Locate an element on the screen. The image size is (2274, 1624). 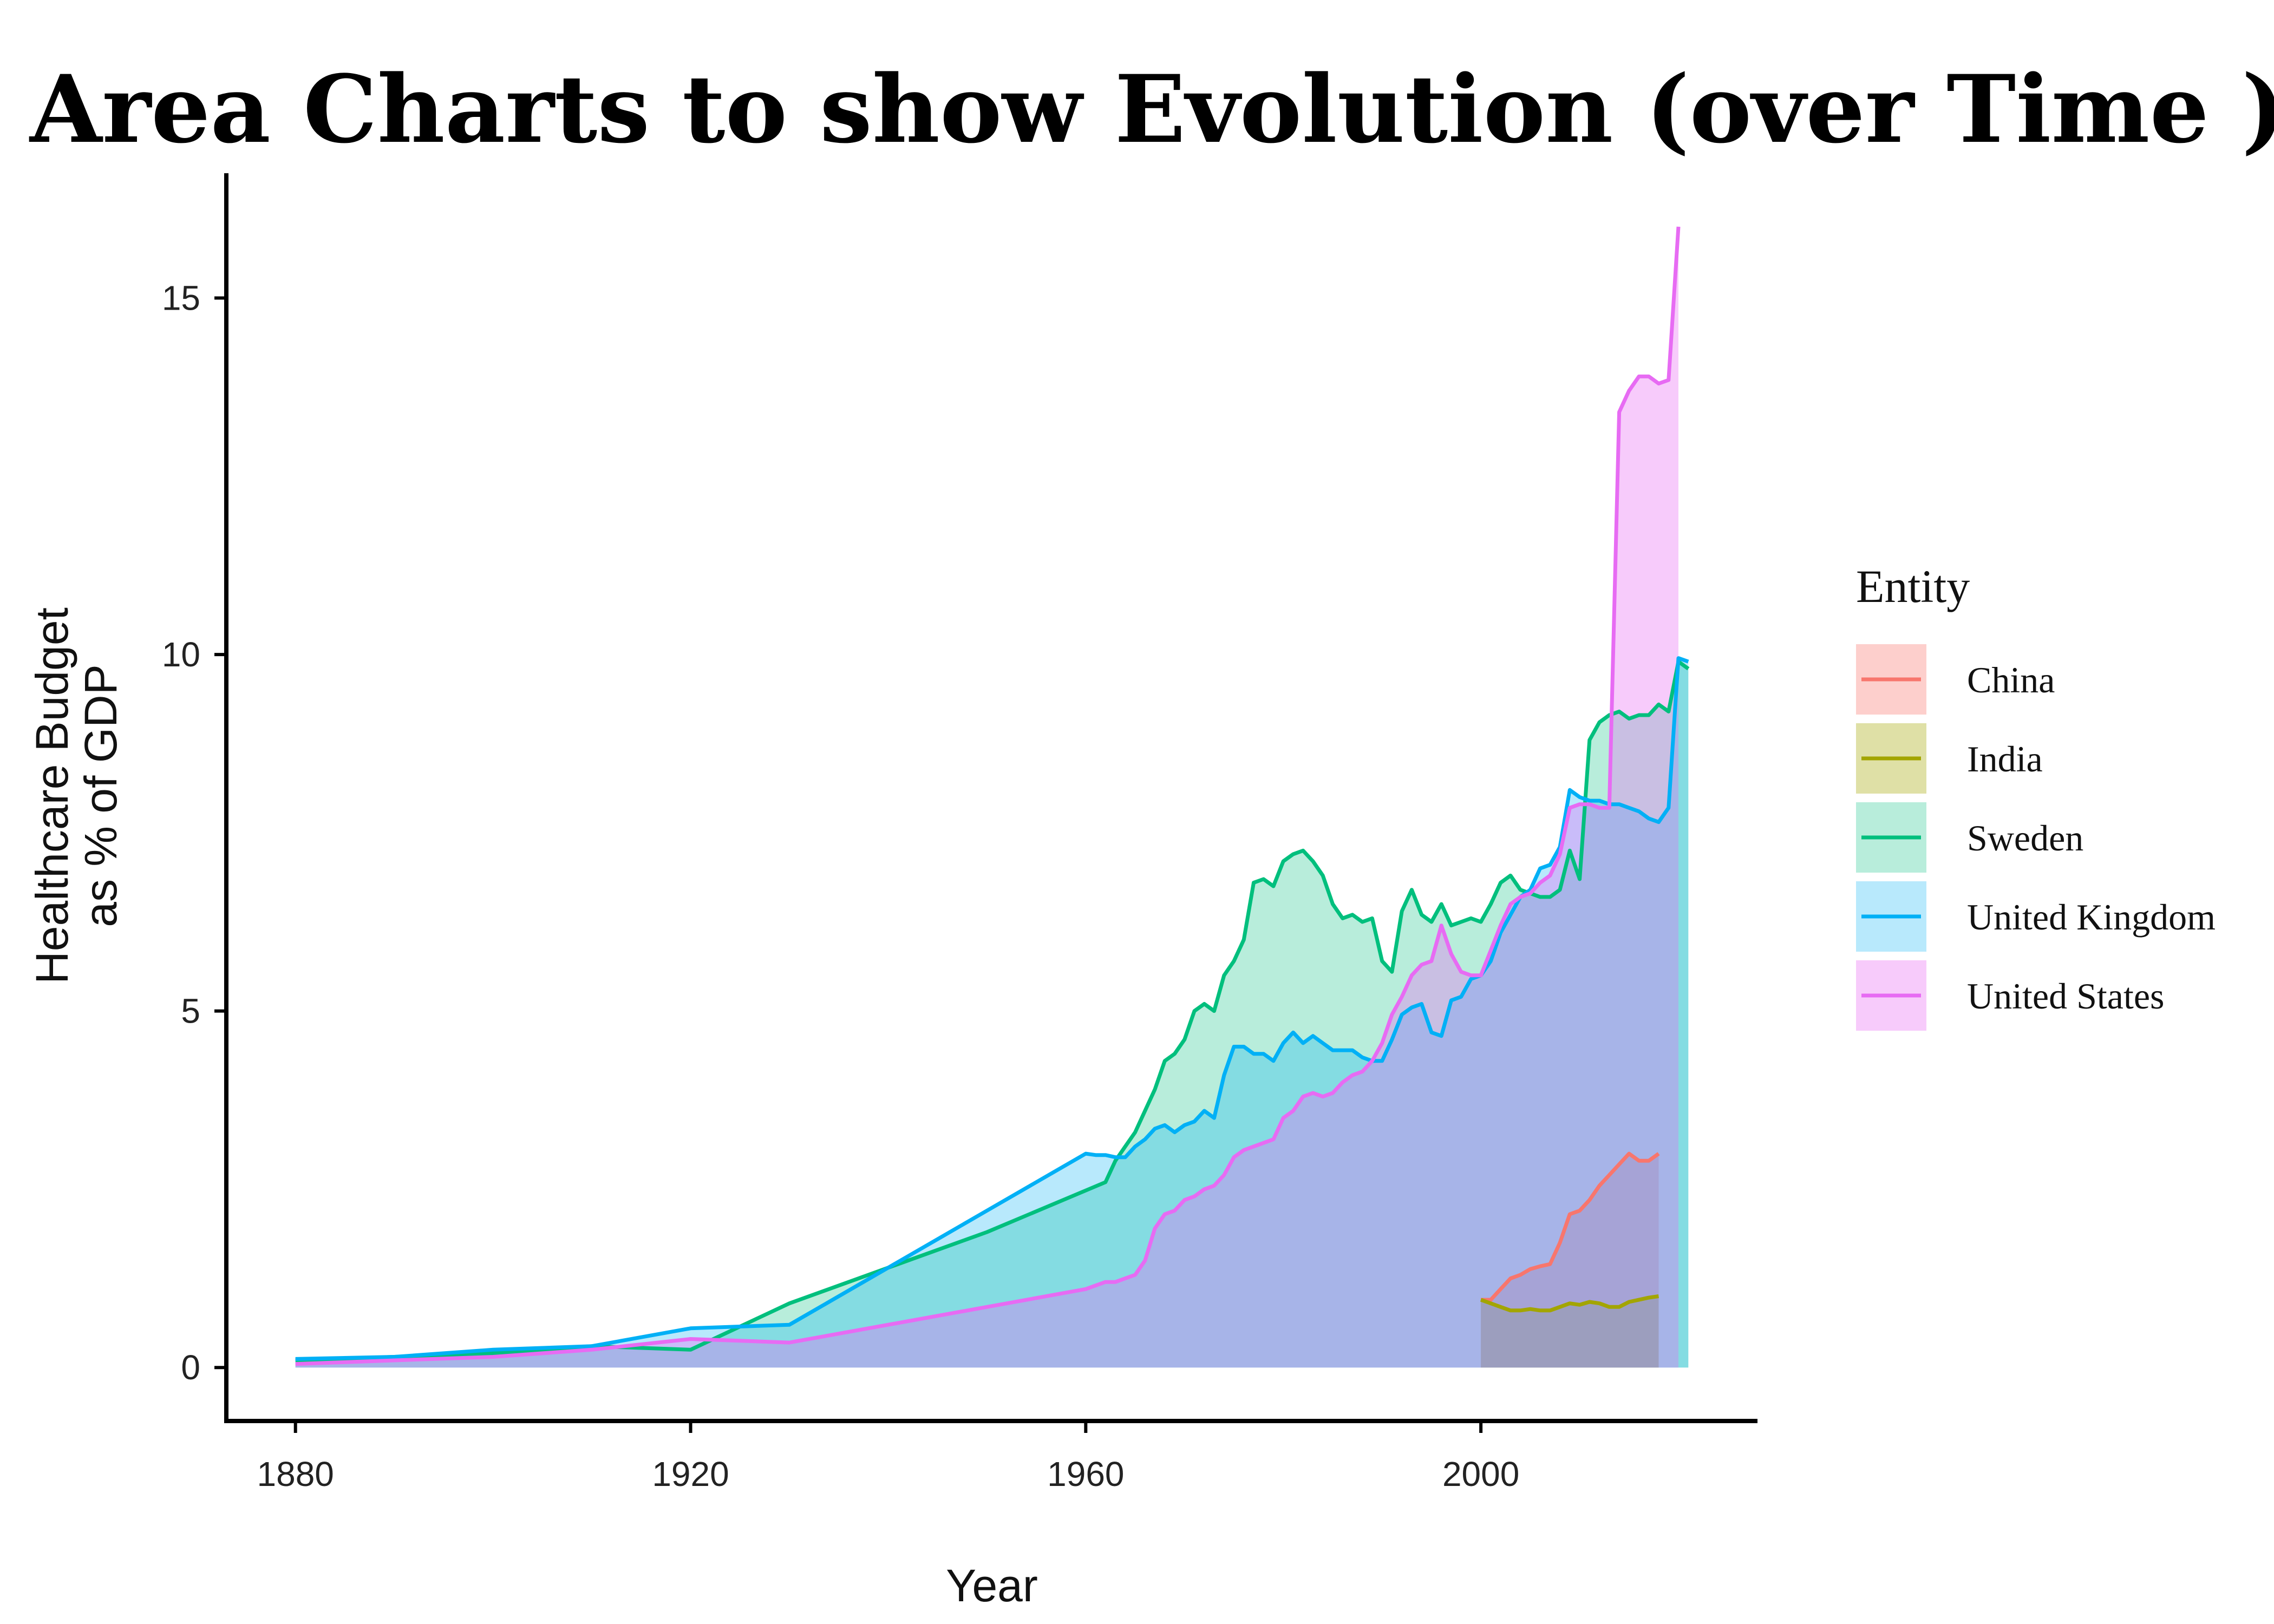
legend-item-united-kingdom: United Kingdom is located at coordinates (2036, 916).